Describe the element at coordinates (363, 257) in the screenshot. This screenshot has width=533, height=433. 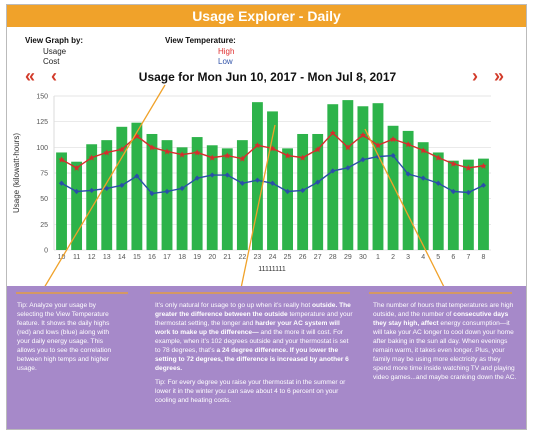
I see `x-tick-label: 30` at that location.